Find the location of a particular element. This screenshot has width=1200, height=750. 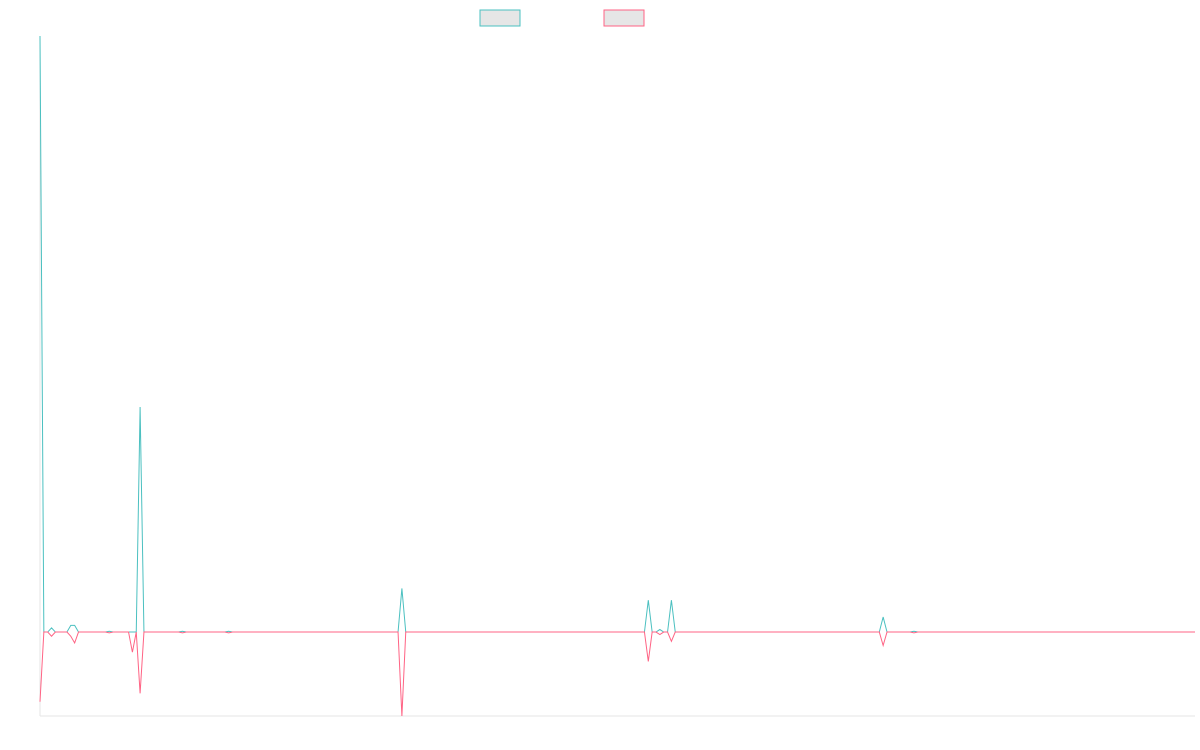

legend is located at coordinates (562, 18).